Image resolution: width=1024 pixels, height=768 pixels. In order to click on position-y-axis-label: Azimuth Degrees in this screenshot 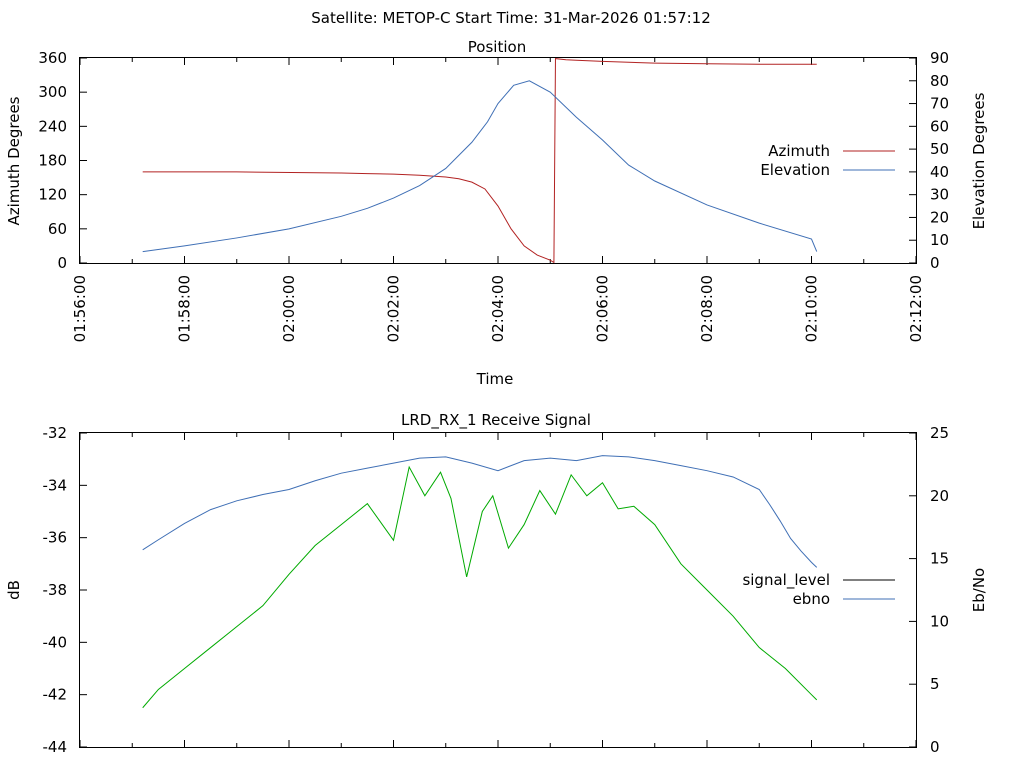, I will do `click(14, 160)`.